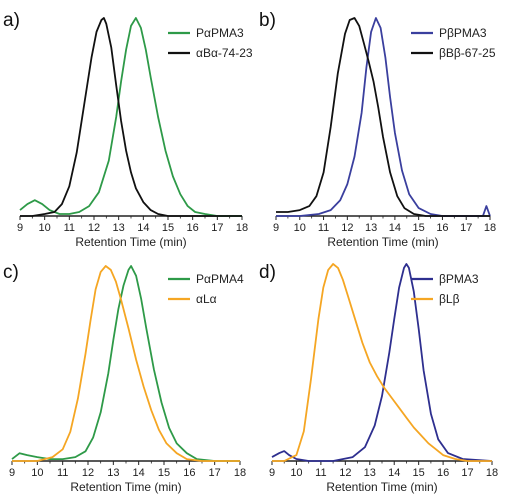 This screenshot has width=512, height=498. Describe the element at coordinates (224, 53) in the screenshot. I see `legend-label: αBα-74-23` at that location.